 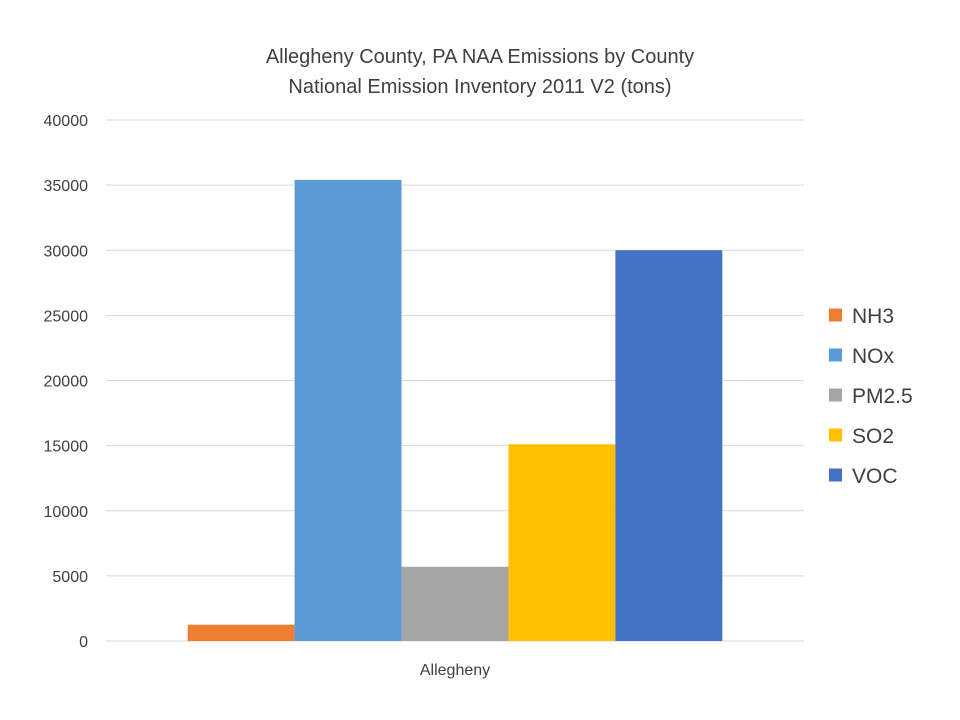 I want to click on y-tick-label: 25000, so click(x=66, y=316).